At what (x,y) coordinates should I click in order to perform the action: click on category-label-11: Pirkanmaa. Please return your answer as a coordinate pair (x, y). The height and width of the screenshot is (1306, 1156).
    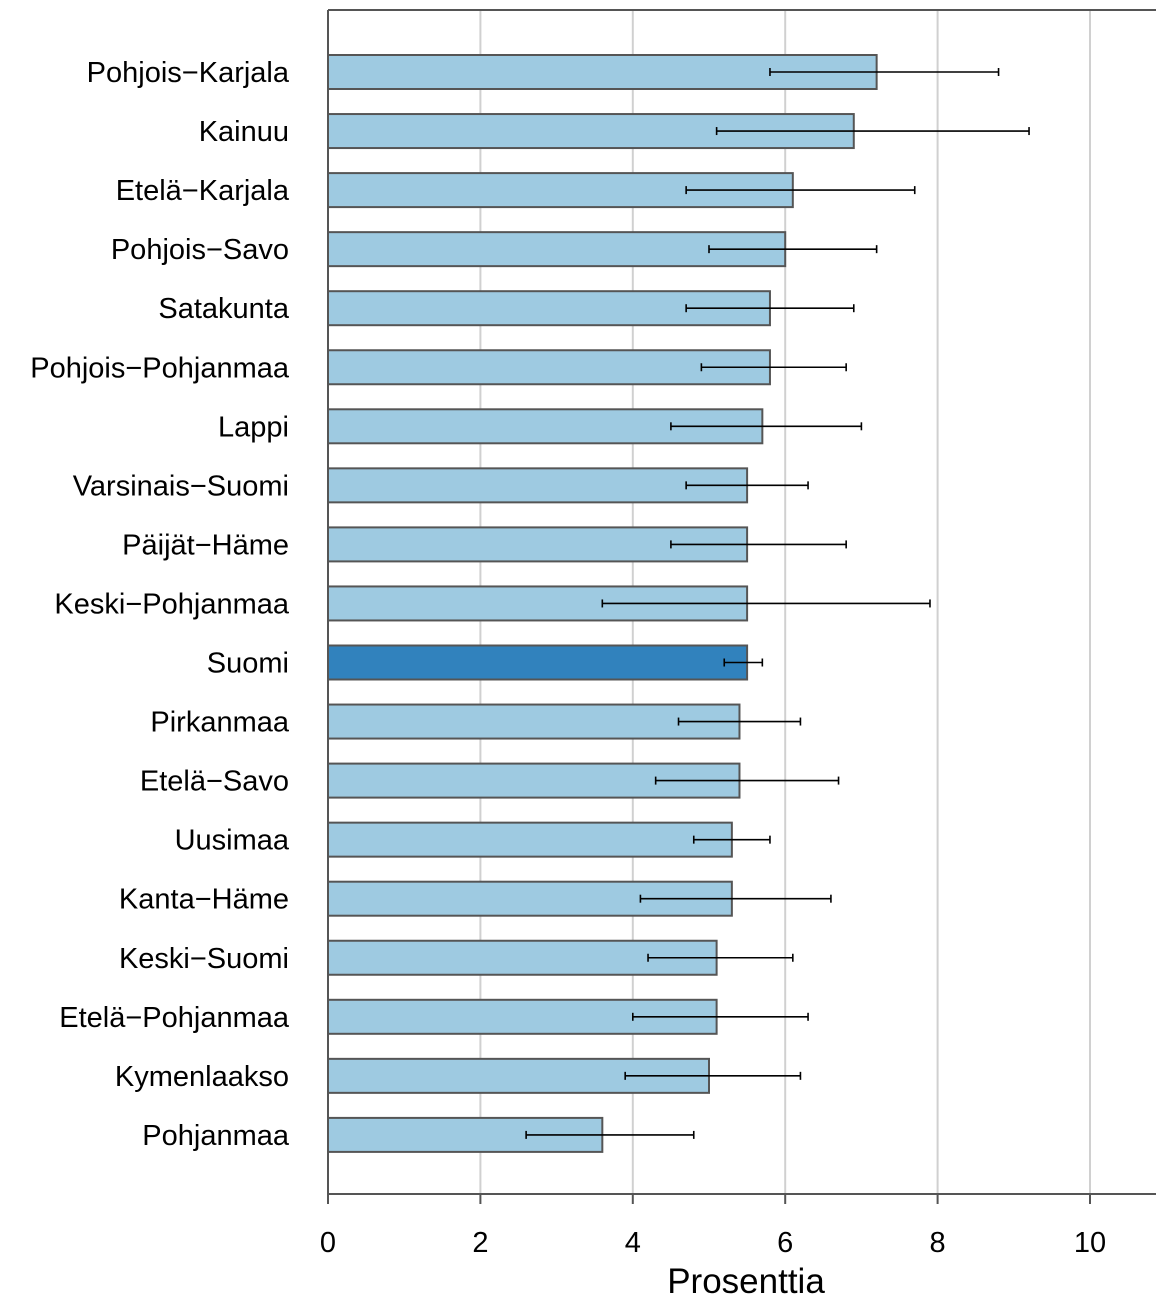
    Looking at the image, I should click on (219, 723).